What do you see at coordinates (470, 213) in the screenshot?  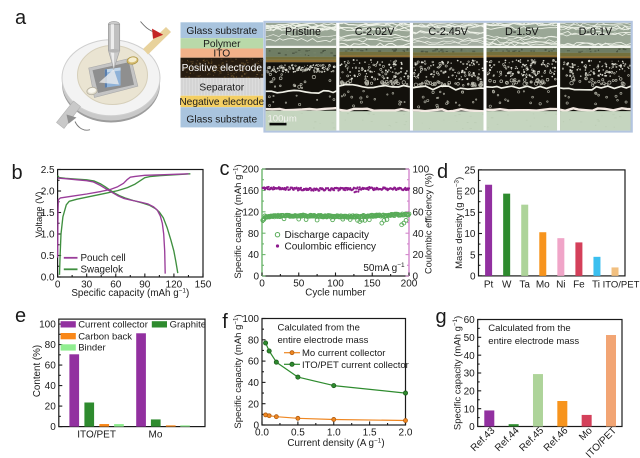 I see `svg-text: 15` at bounding box center [470, 213].